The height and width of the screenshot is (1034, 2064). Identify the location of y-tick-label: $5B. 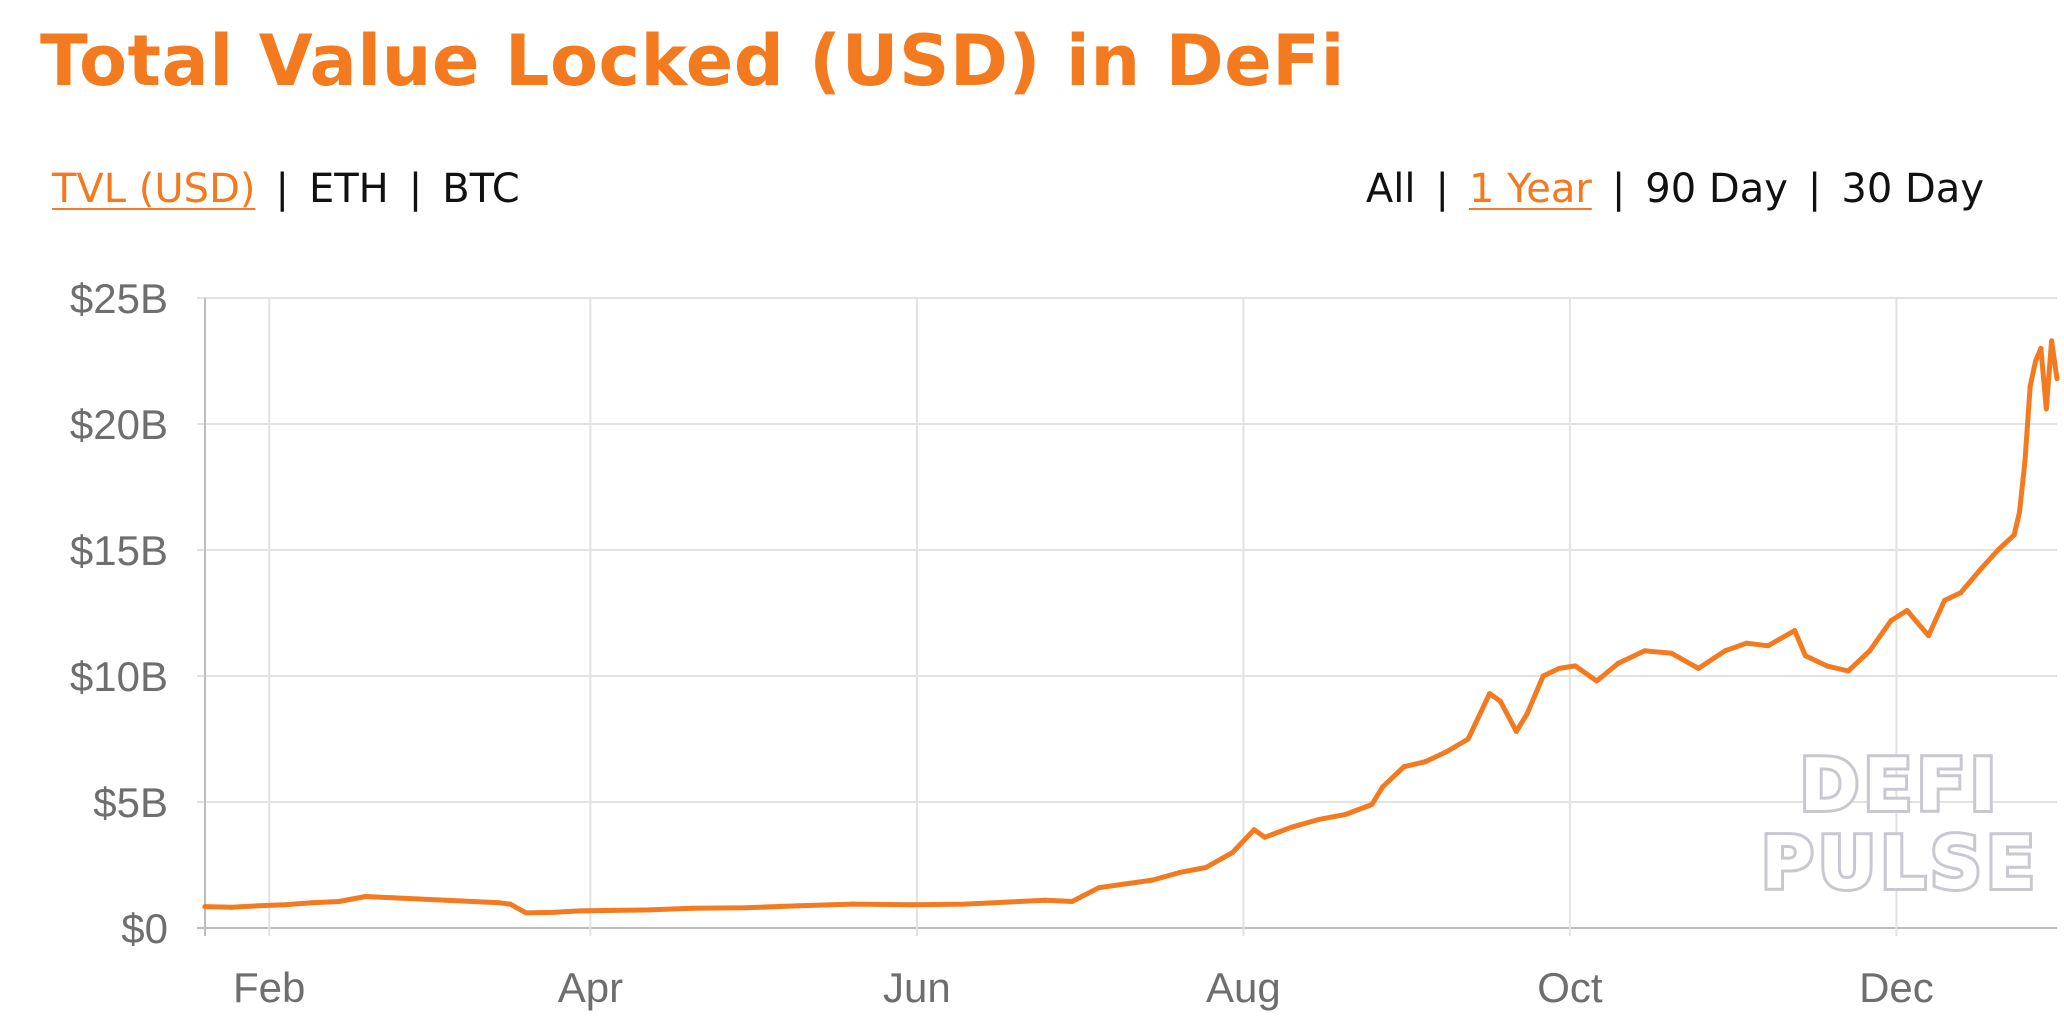
(130, 802).